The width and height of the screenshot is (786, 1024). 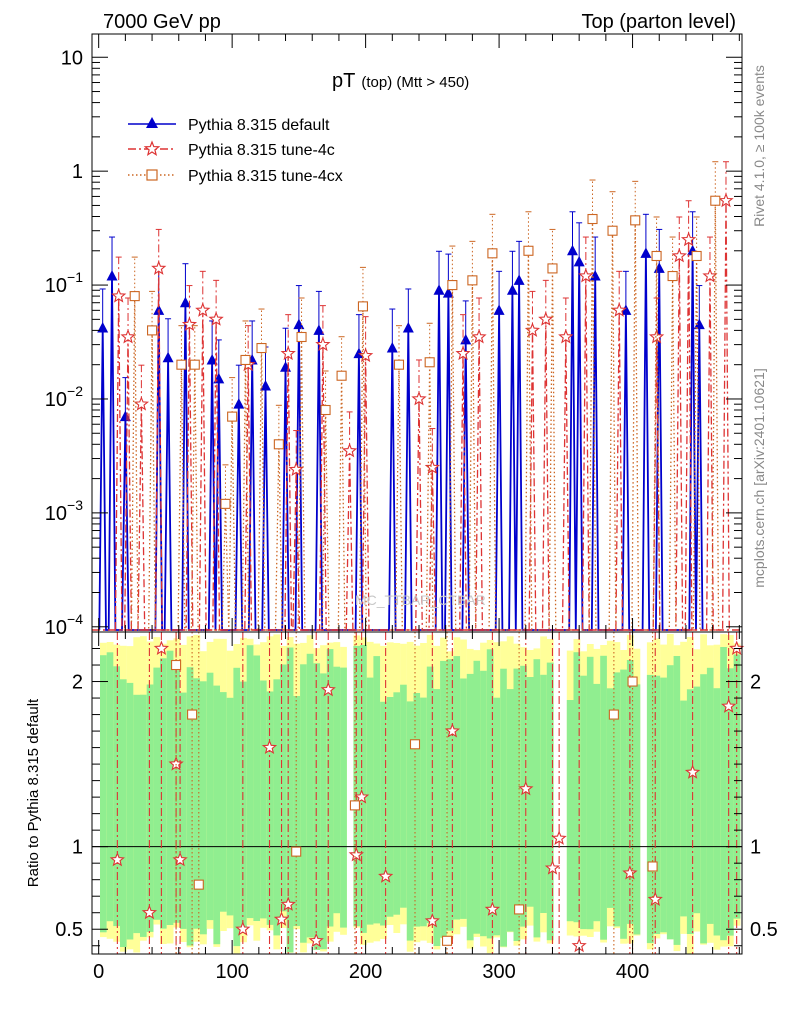 I want to click on legend-item-tune4cx: Pythia 8.315 tune-4cx, so click(x=235, y=176).